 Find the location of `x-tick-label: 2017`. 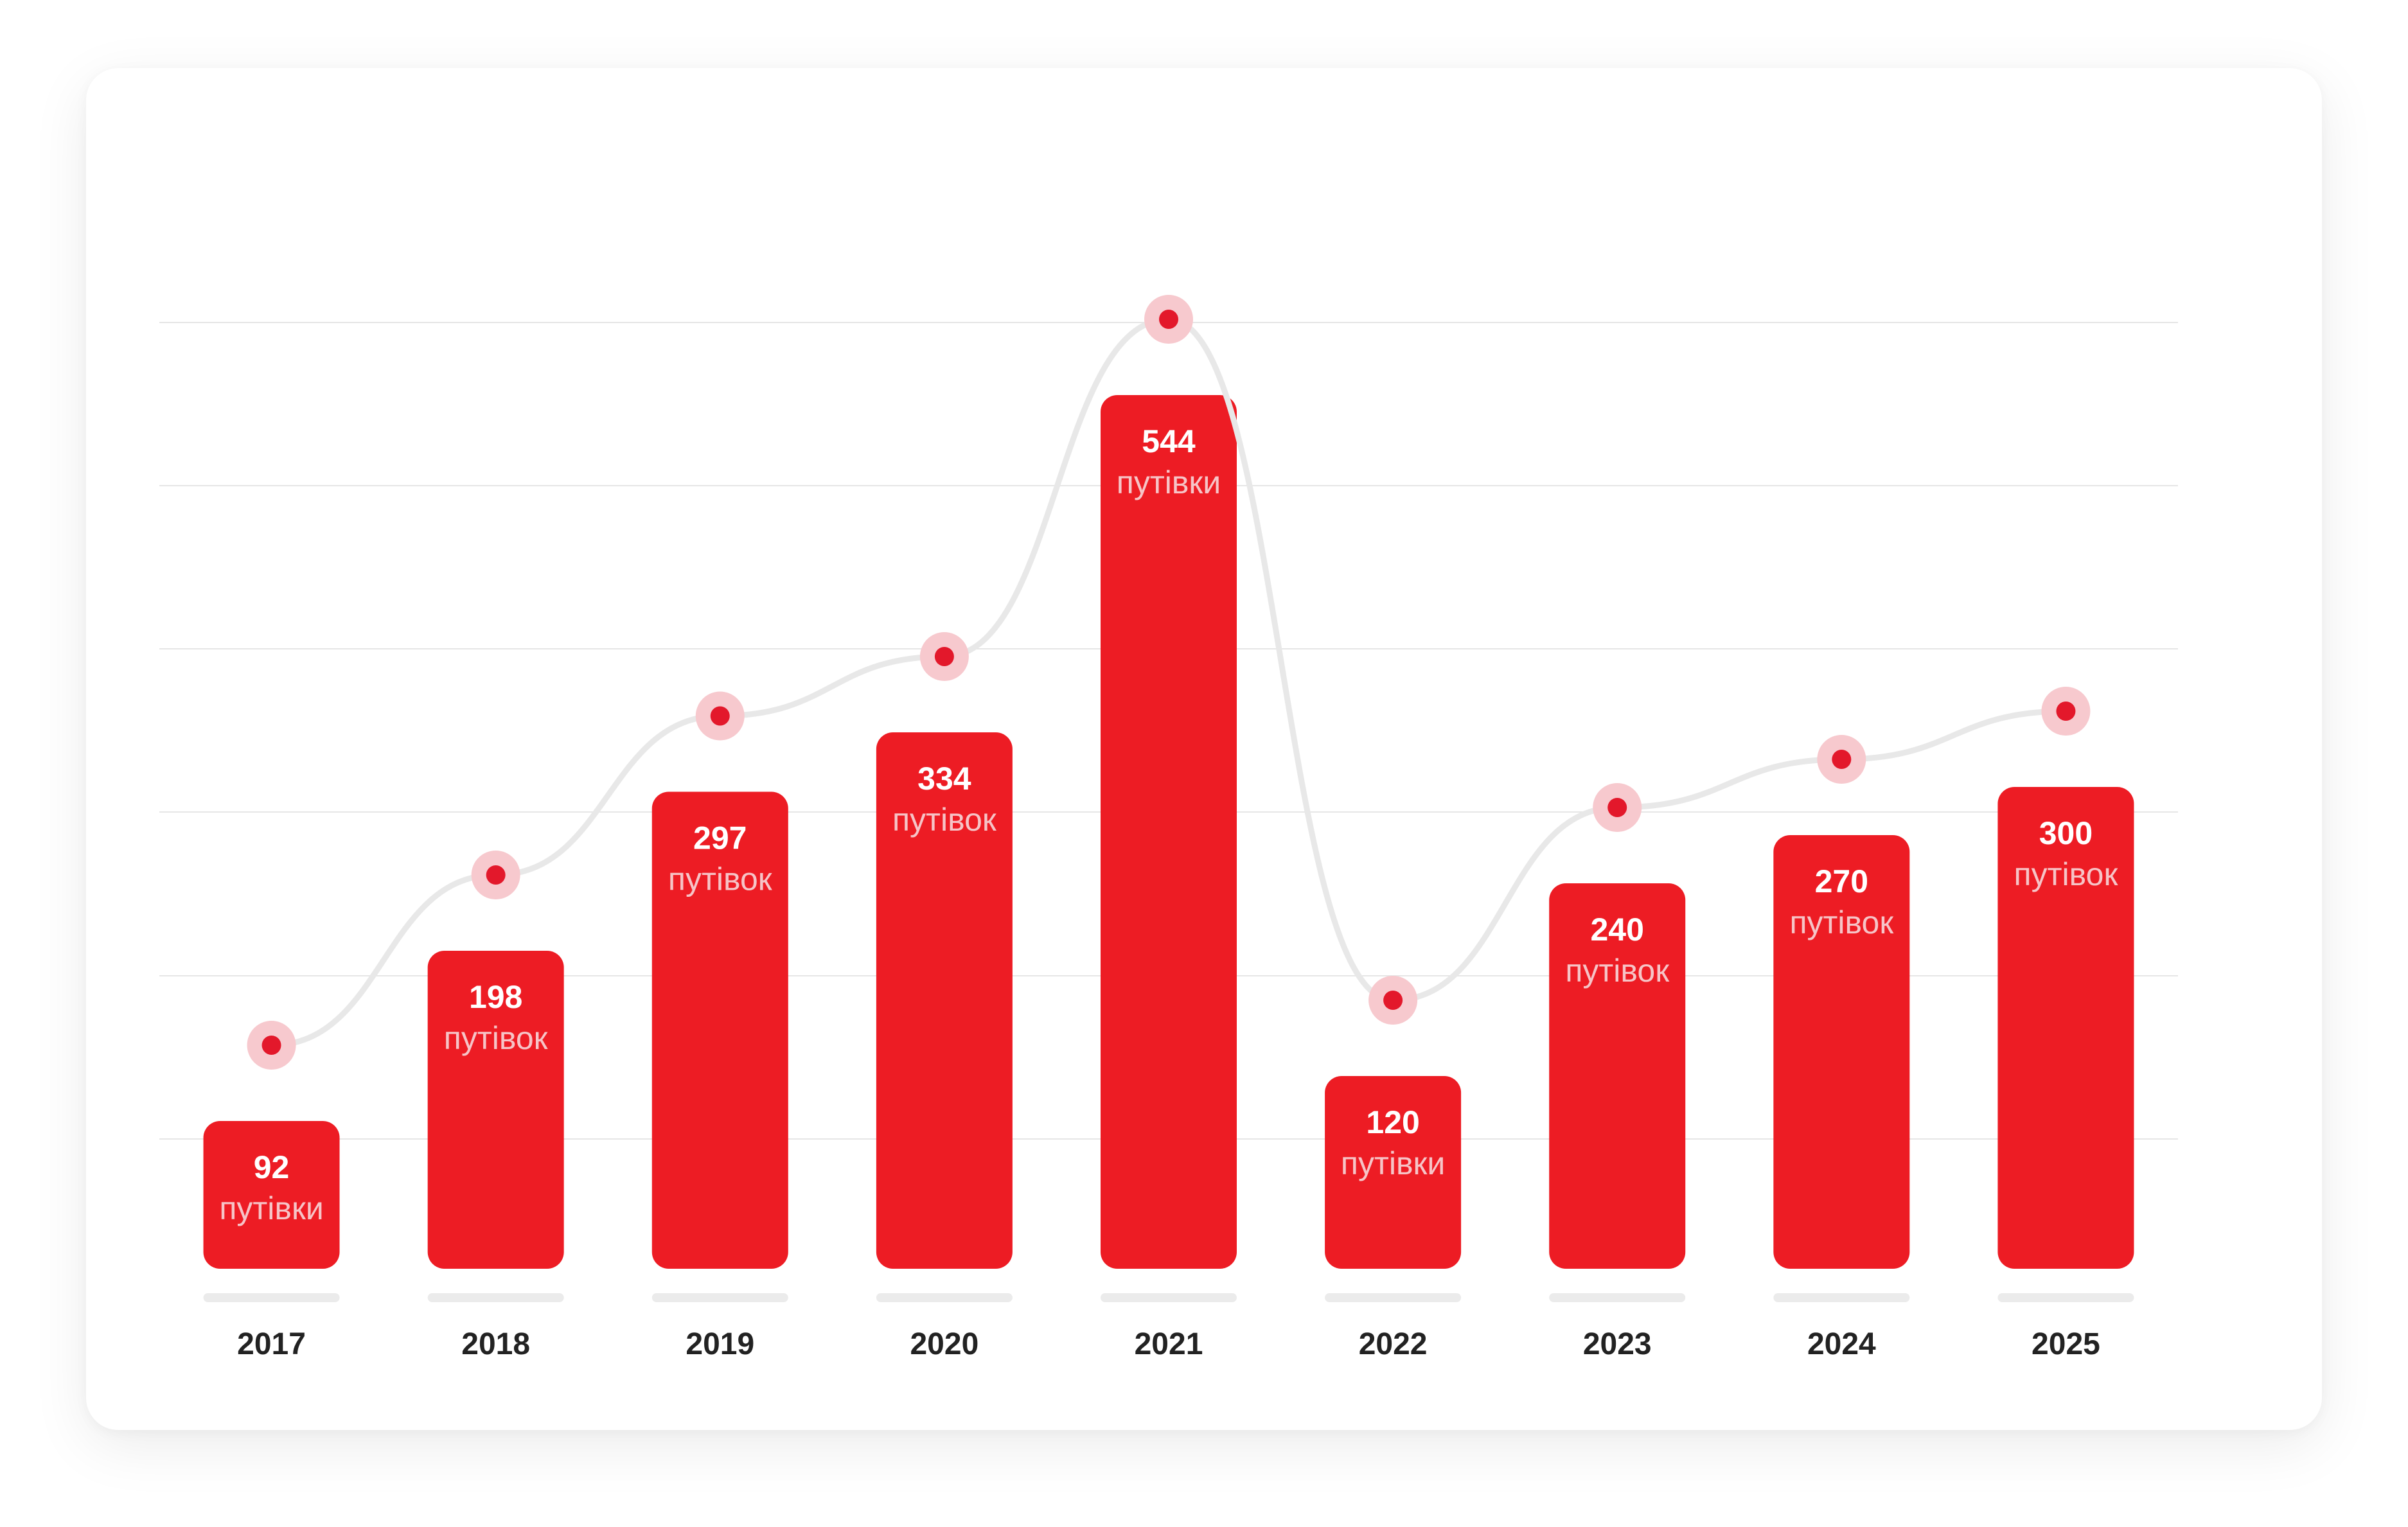

x-tick-label: 2017 is located at coordinates (271, 1344).